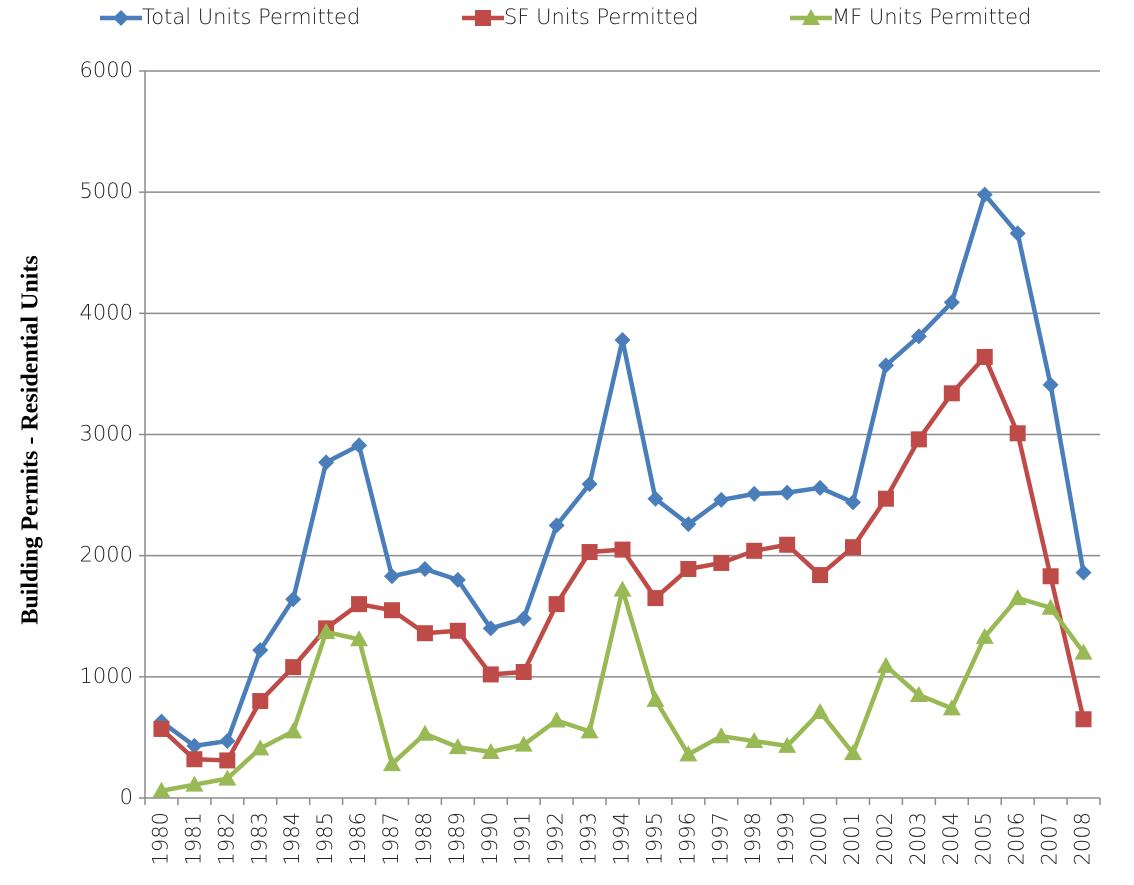  I want to click on x-tick-label: 1987, so click(391, 838).